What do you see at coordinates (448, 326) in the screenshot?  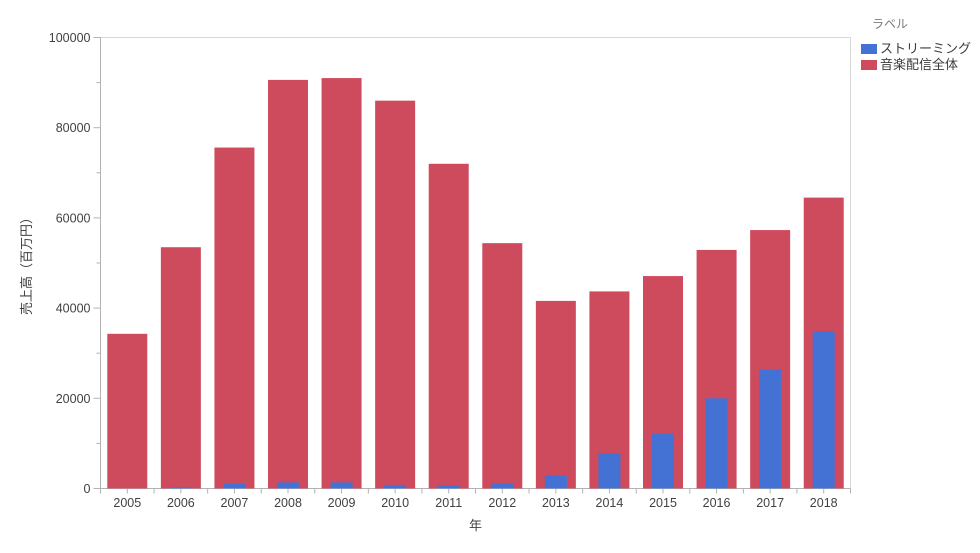 I see `bar-total-2011` at bounding box center [448, 326].